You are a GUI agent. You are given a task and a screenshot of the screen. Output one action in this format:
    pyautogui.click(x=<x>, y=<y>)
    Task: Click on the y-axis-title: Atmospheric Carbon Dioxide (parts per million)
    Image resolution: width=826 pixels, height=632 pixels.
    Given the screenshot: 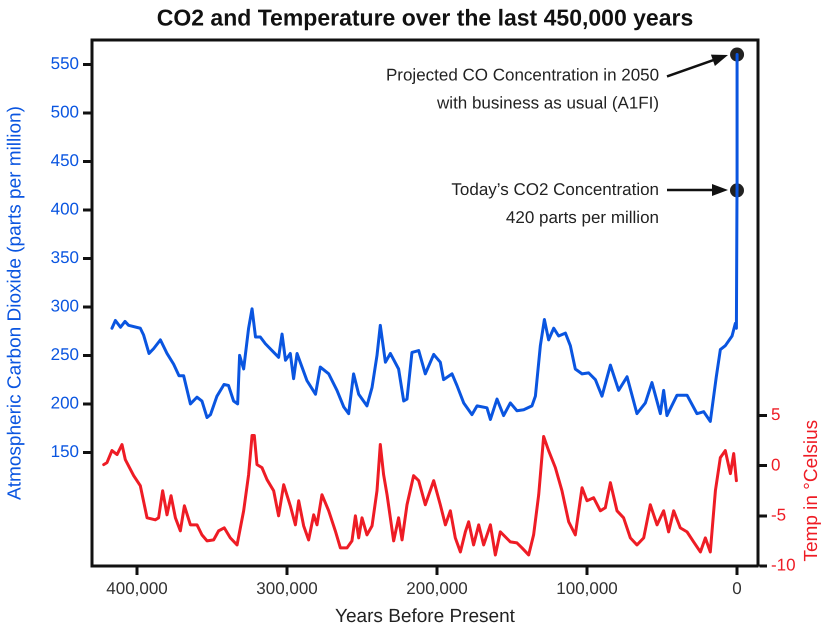 What is the action you would take?
    pyautogui.click(x=15, y=303)
    